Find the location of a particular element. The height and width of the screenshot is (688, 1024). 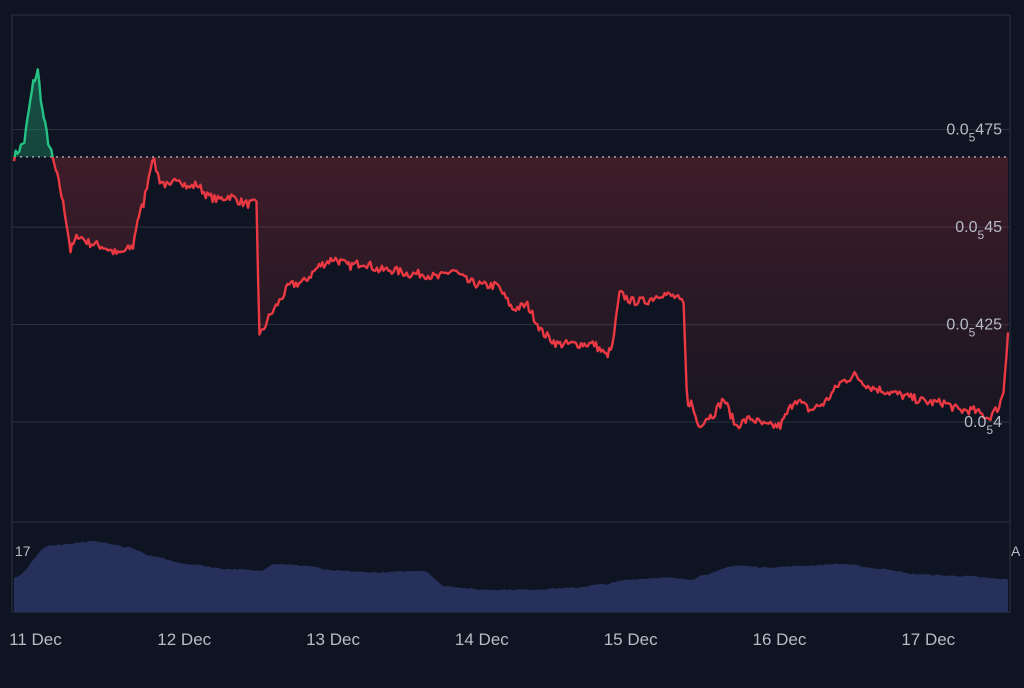

volume-left-label: 17 is located at coordinates (23, 551).